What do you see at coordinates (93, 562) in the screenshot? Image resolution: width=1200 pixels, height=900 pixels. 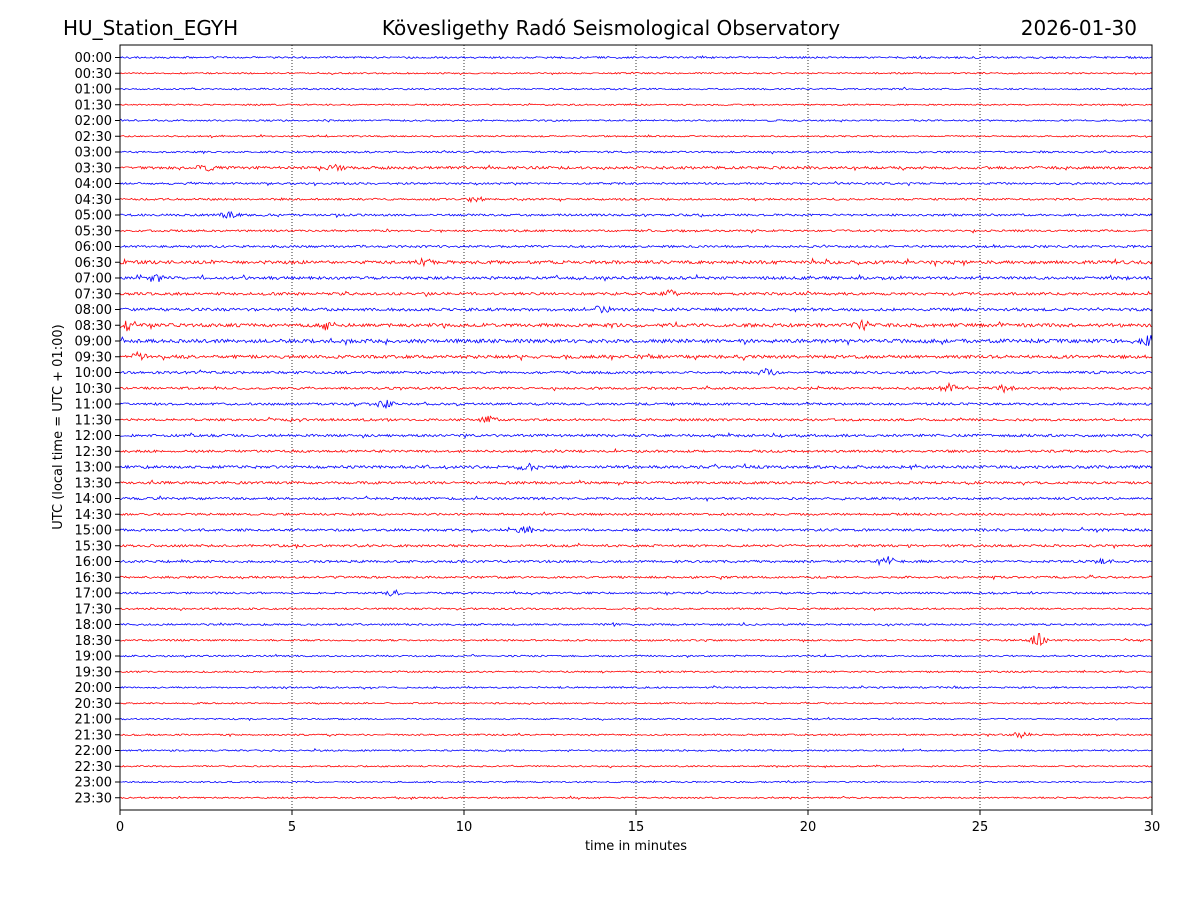 I see `y-tick-label: 16:00` at bounding box center [93, 562].